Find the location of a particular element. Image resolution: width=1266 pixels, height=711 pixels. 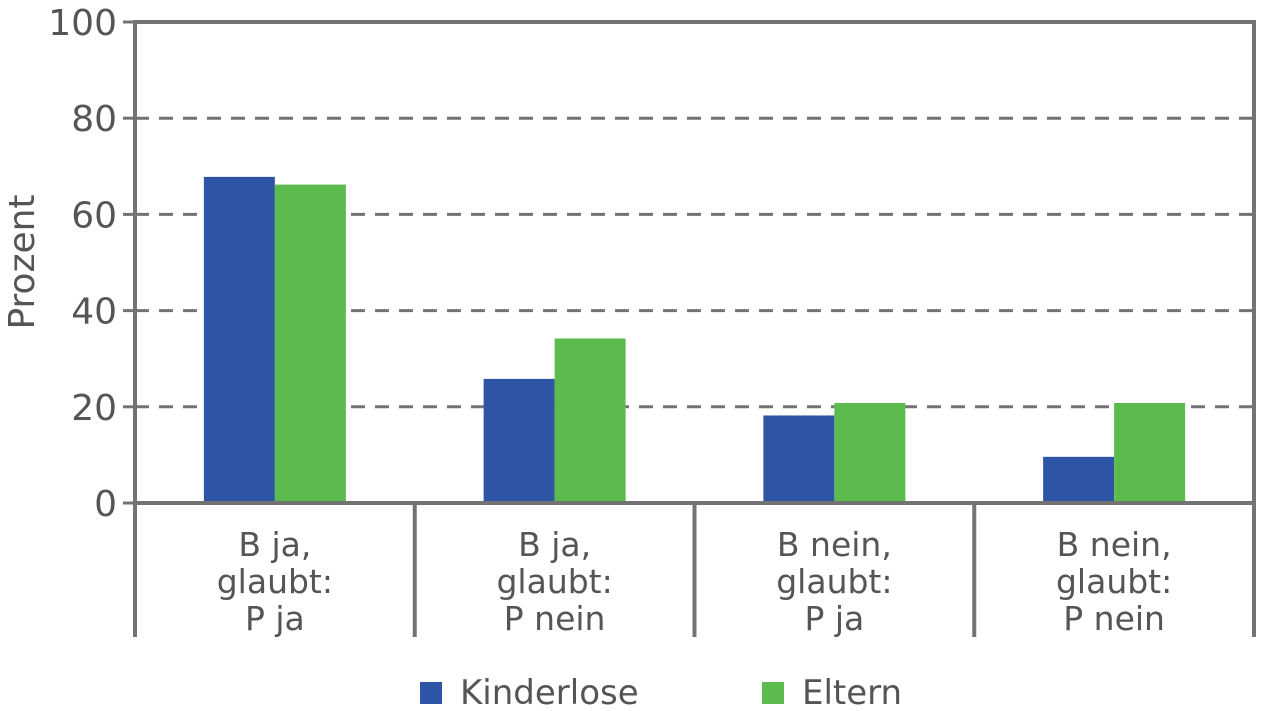

category-label-1-line-2: glaubt: is located at coordinates (275, 581).